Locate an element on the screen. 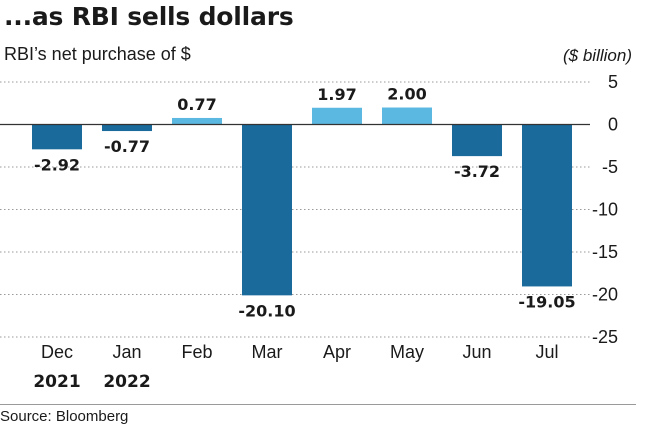  x-group-label: 2022 is located at coordinates (126, 382).